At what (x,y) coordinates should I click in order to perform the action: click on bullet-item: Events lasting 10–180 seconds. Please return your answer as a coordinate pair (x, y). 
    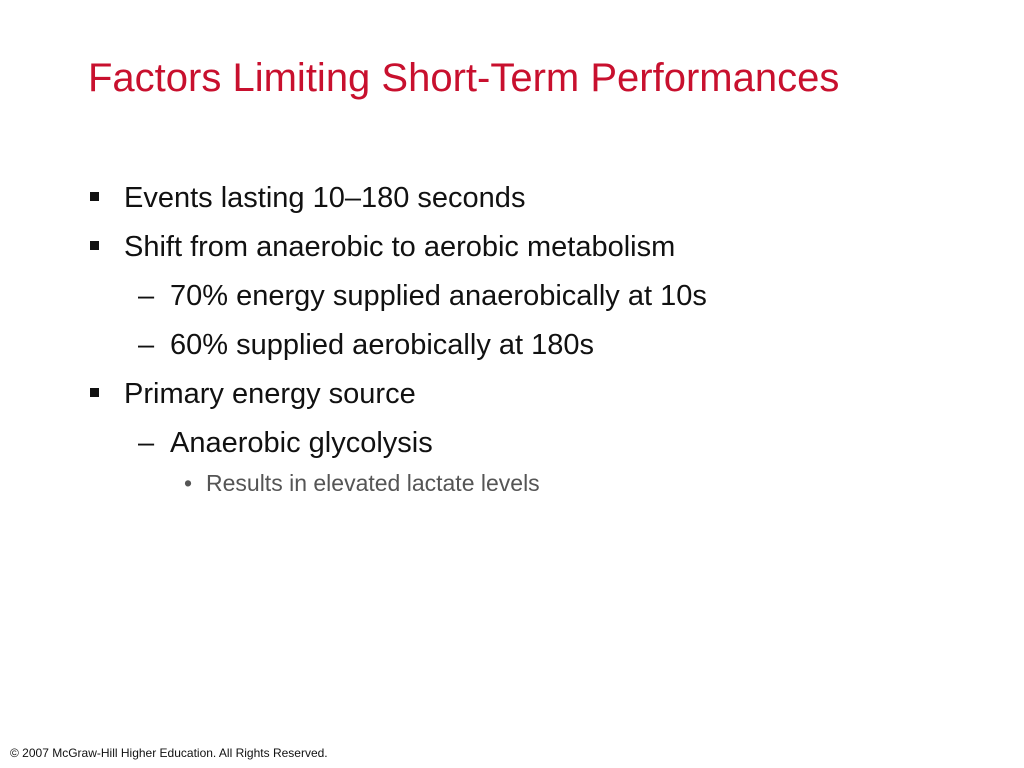
    Looking at the image, I should click on (536, 200).